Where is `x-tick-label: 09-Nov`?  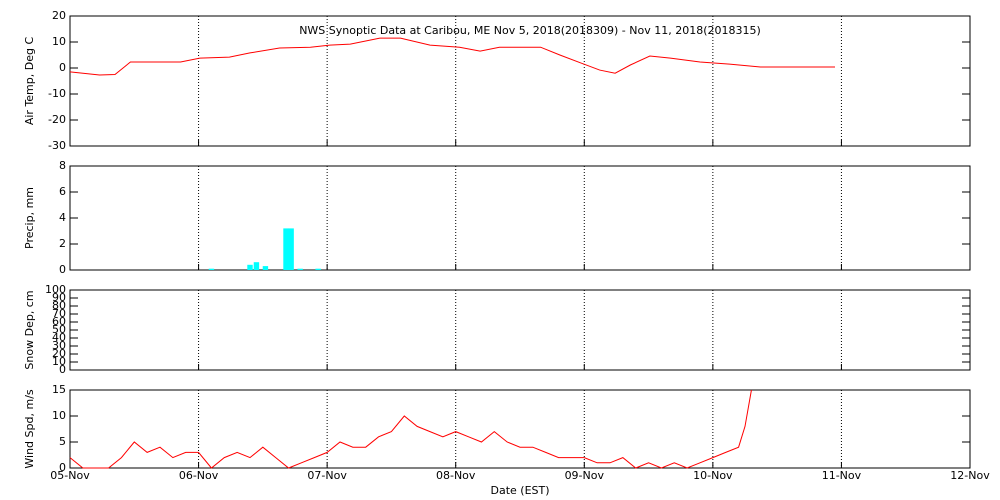
x-tick-label: 09-Nov is located at coordinates (585, 475).